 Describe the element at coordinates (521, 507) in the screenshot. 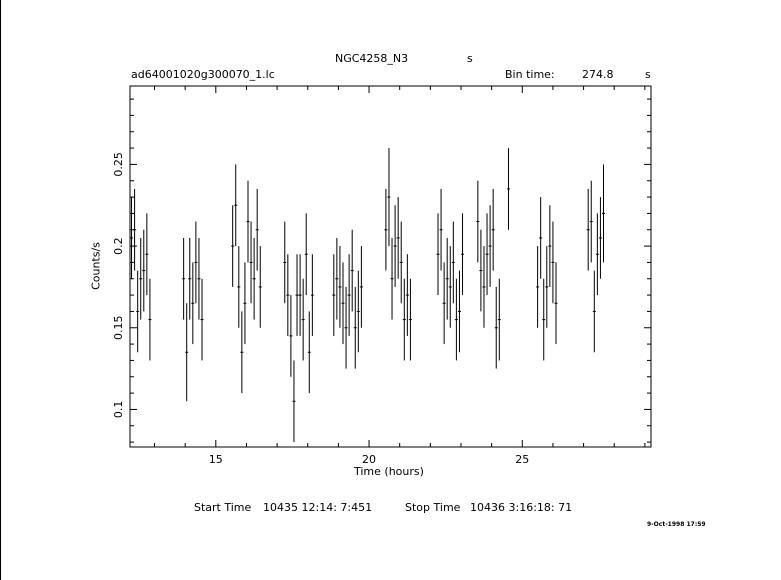

I see `stop-time-value: 10436 3:16:18: 71` at that location.